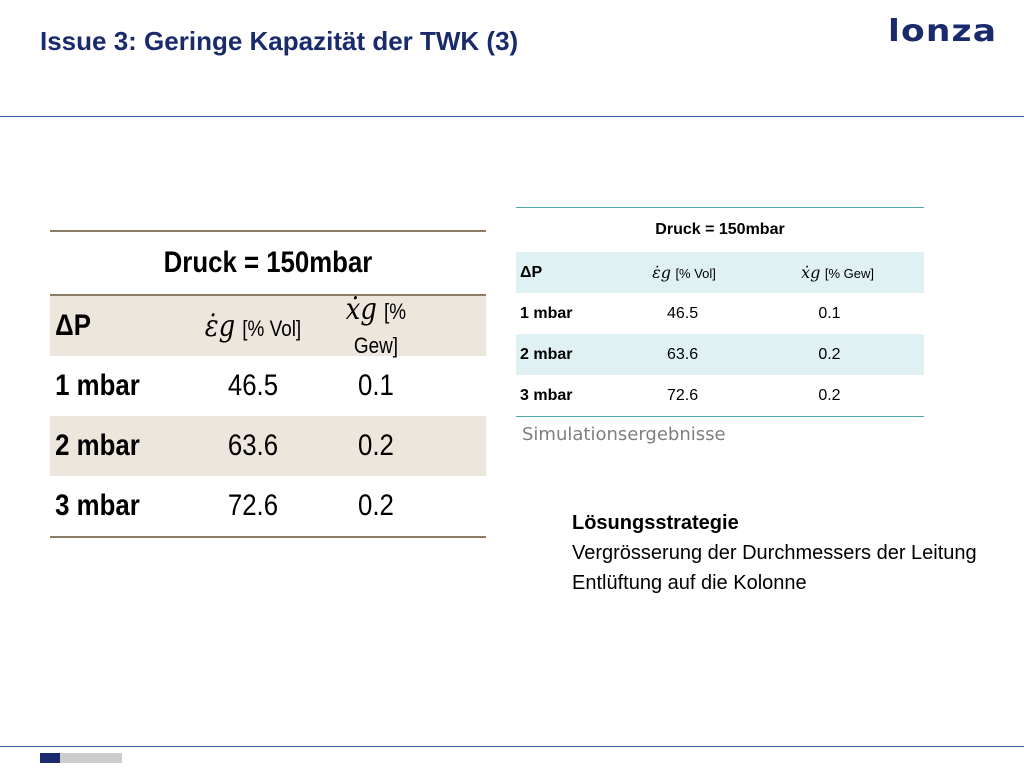 This screenshot has width=1024, height=768. What do you see at coordinates (943, 31) in the screenshot?
I see `lonza-logo: Lonza` at bounding box center [943, 31].